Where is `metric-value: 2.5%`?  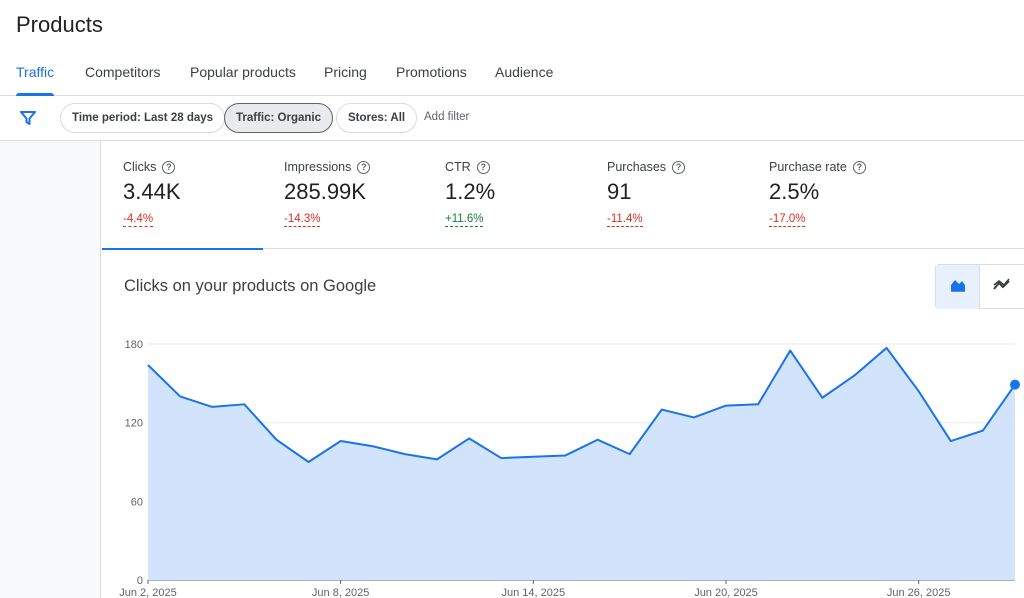 metric-value: 2.5% is located at coordinates (794, 191).